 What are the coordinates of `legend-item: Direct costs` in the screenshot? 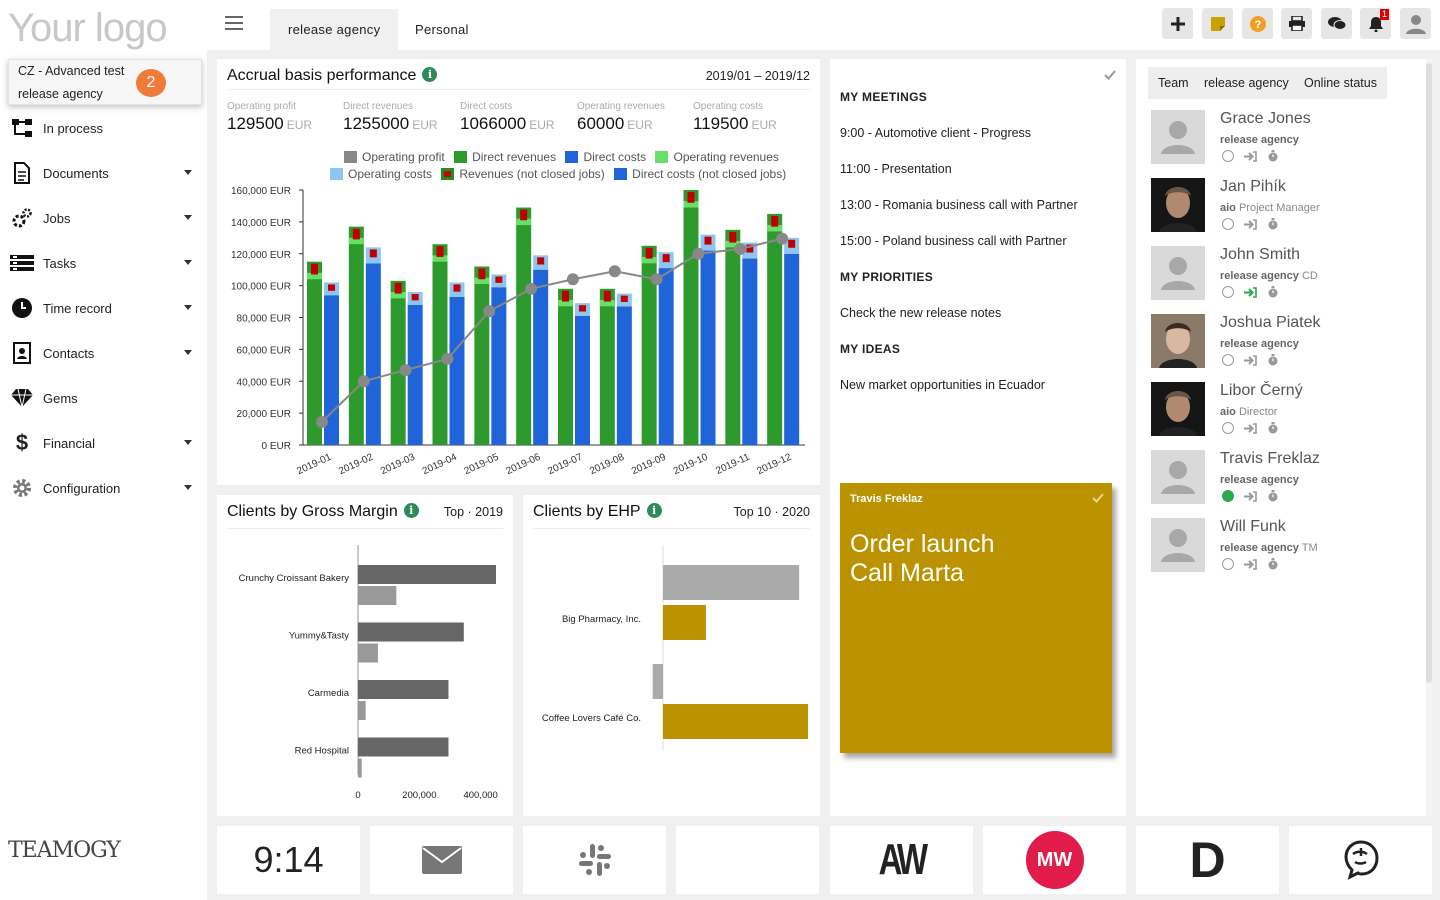 It's located at (605, 157).